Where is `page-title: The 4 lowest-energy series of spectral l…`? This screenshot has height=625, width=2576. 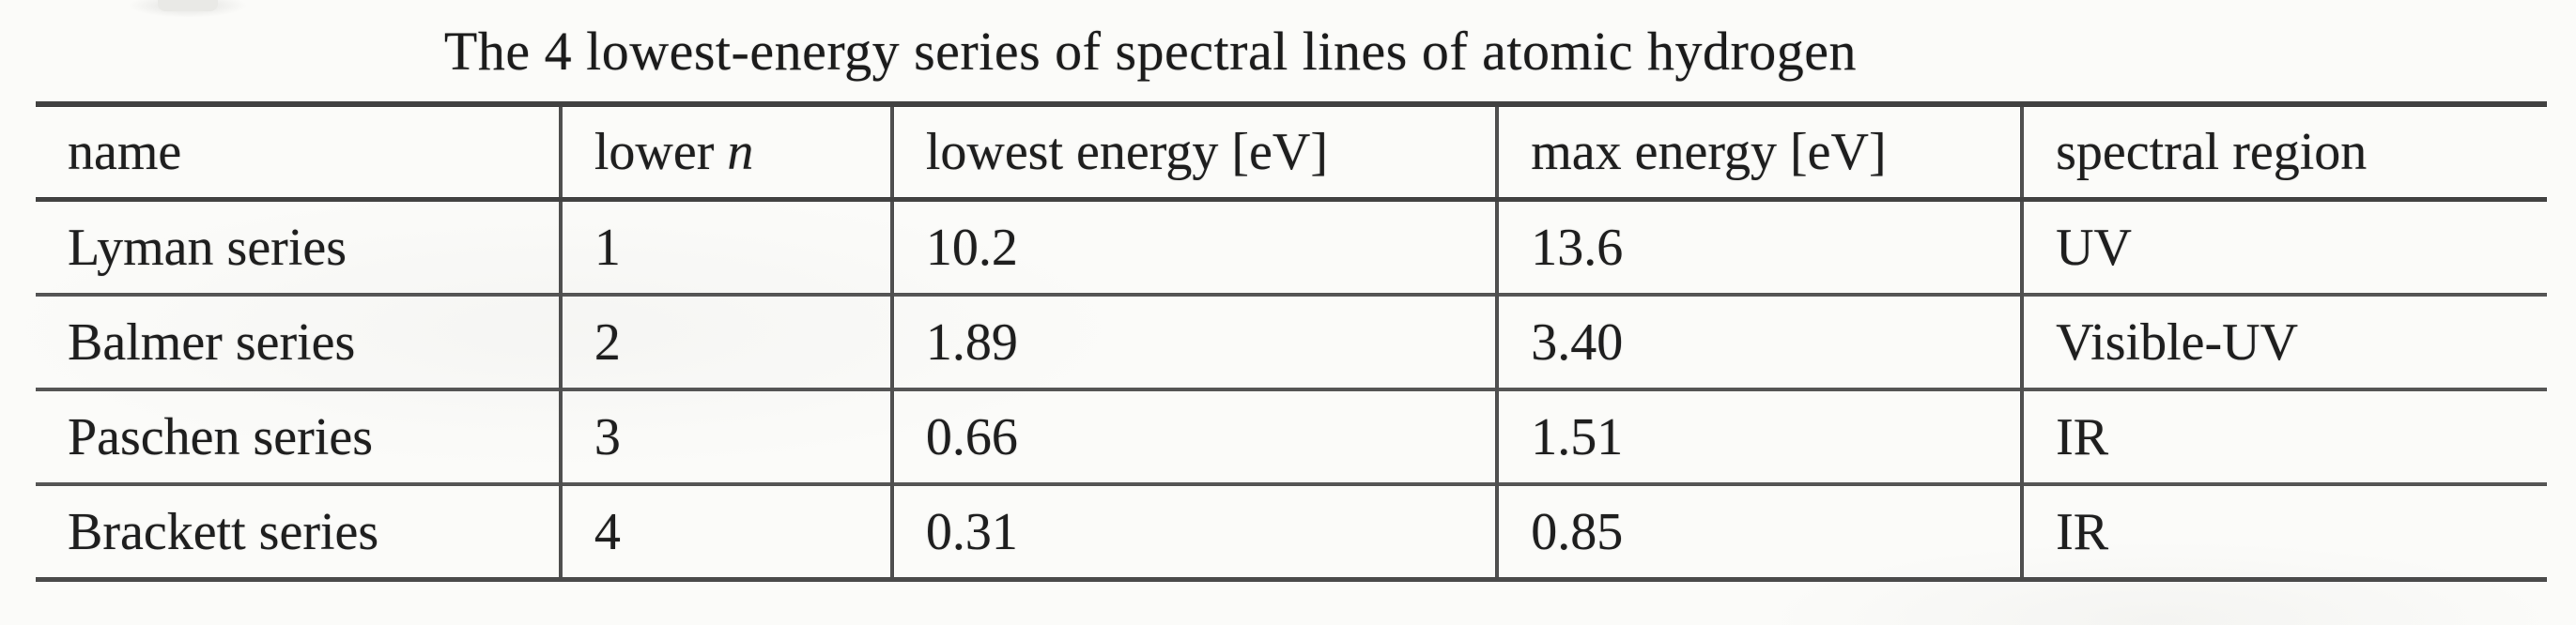 page-title: The 4 lowest-energy series of spectral l… is located at coordinates (1150, 51).